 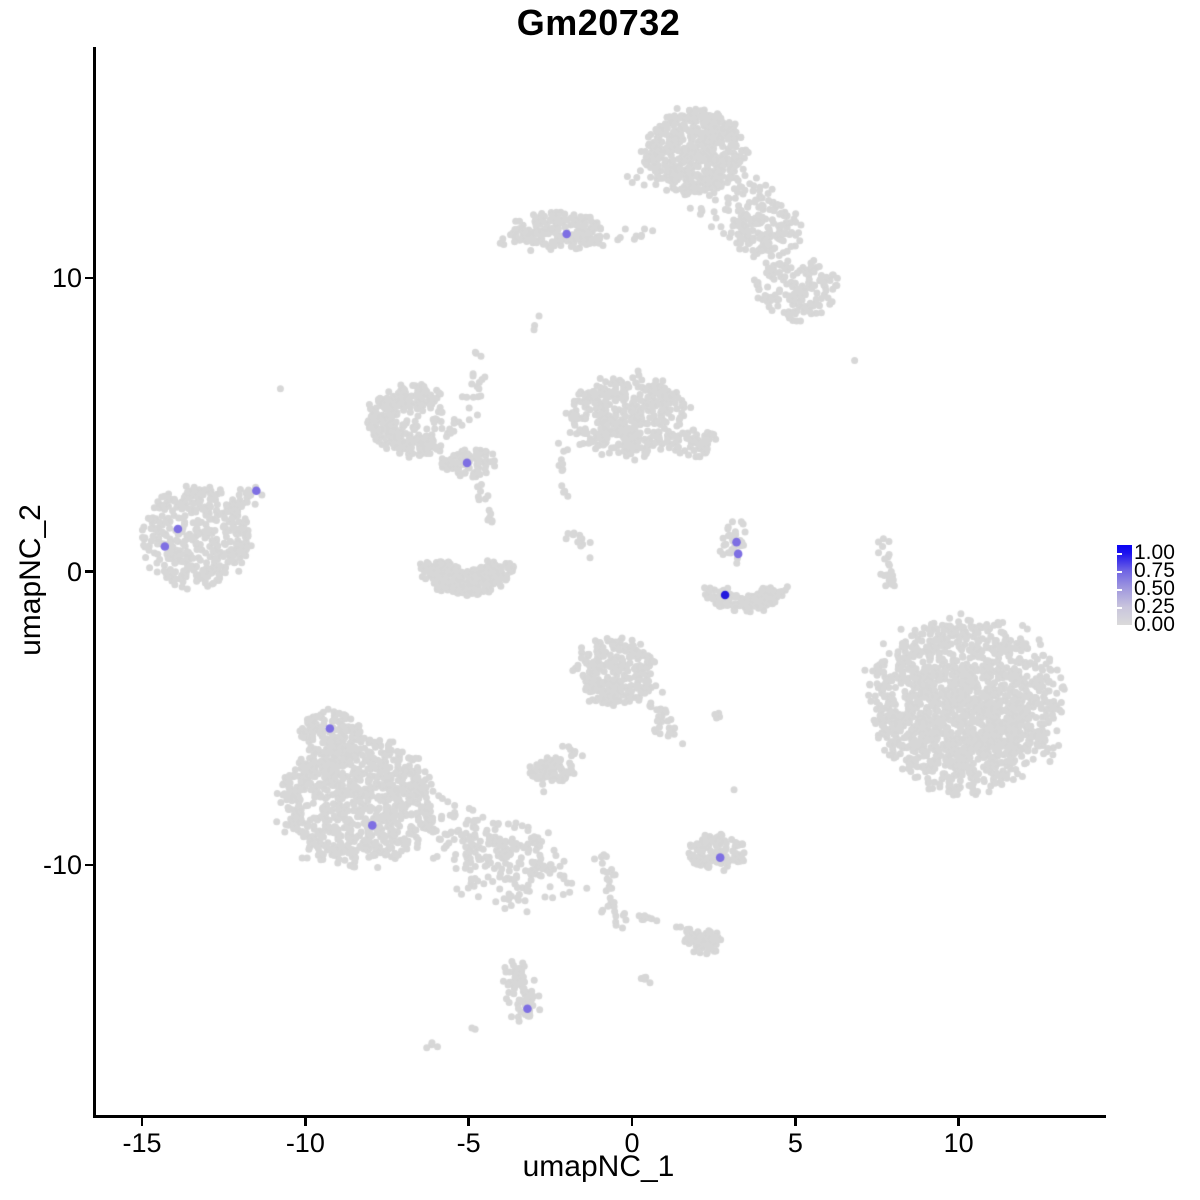 What do you see at coordinates (94, 582) in the screenshot?
I see `y-axis-line` at bounding box center [94, 582].